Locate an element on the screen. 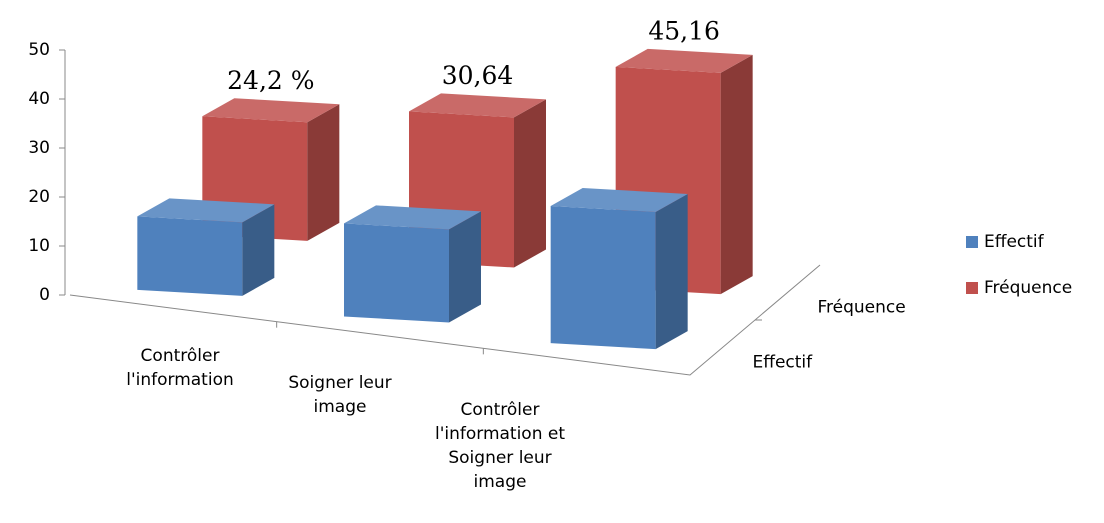 The width and height of the screenshot is (1104, 523). x-tick-label: Contrôler l'information is located at coordinates (180, 368).